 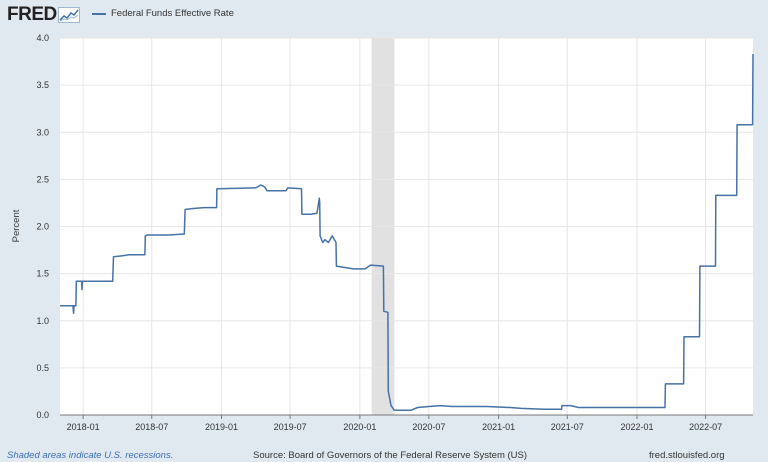 What do you see at coordinates (90, 455) in the screenshot?
I see `recession-note-link: Shaded areas indicate U.S. recessions.` at bounding box center [90, 455].